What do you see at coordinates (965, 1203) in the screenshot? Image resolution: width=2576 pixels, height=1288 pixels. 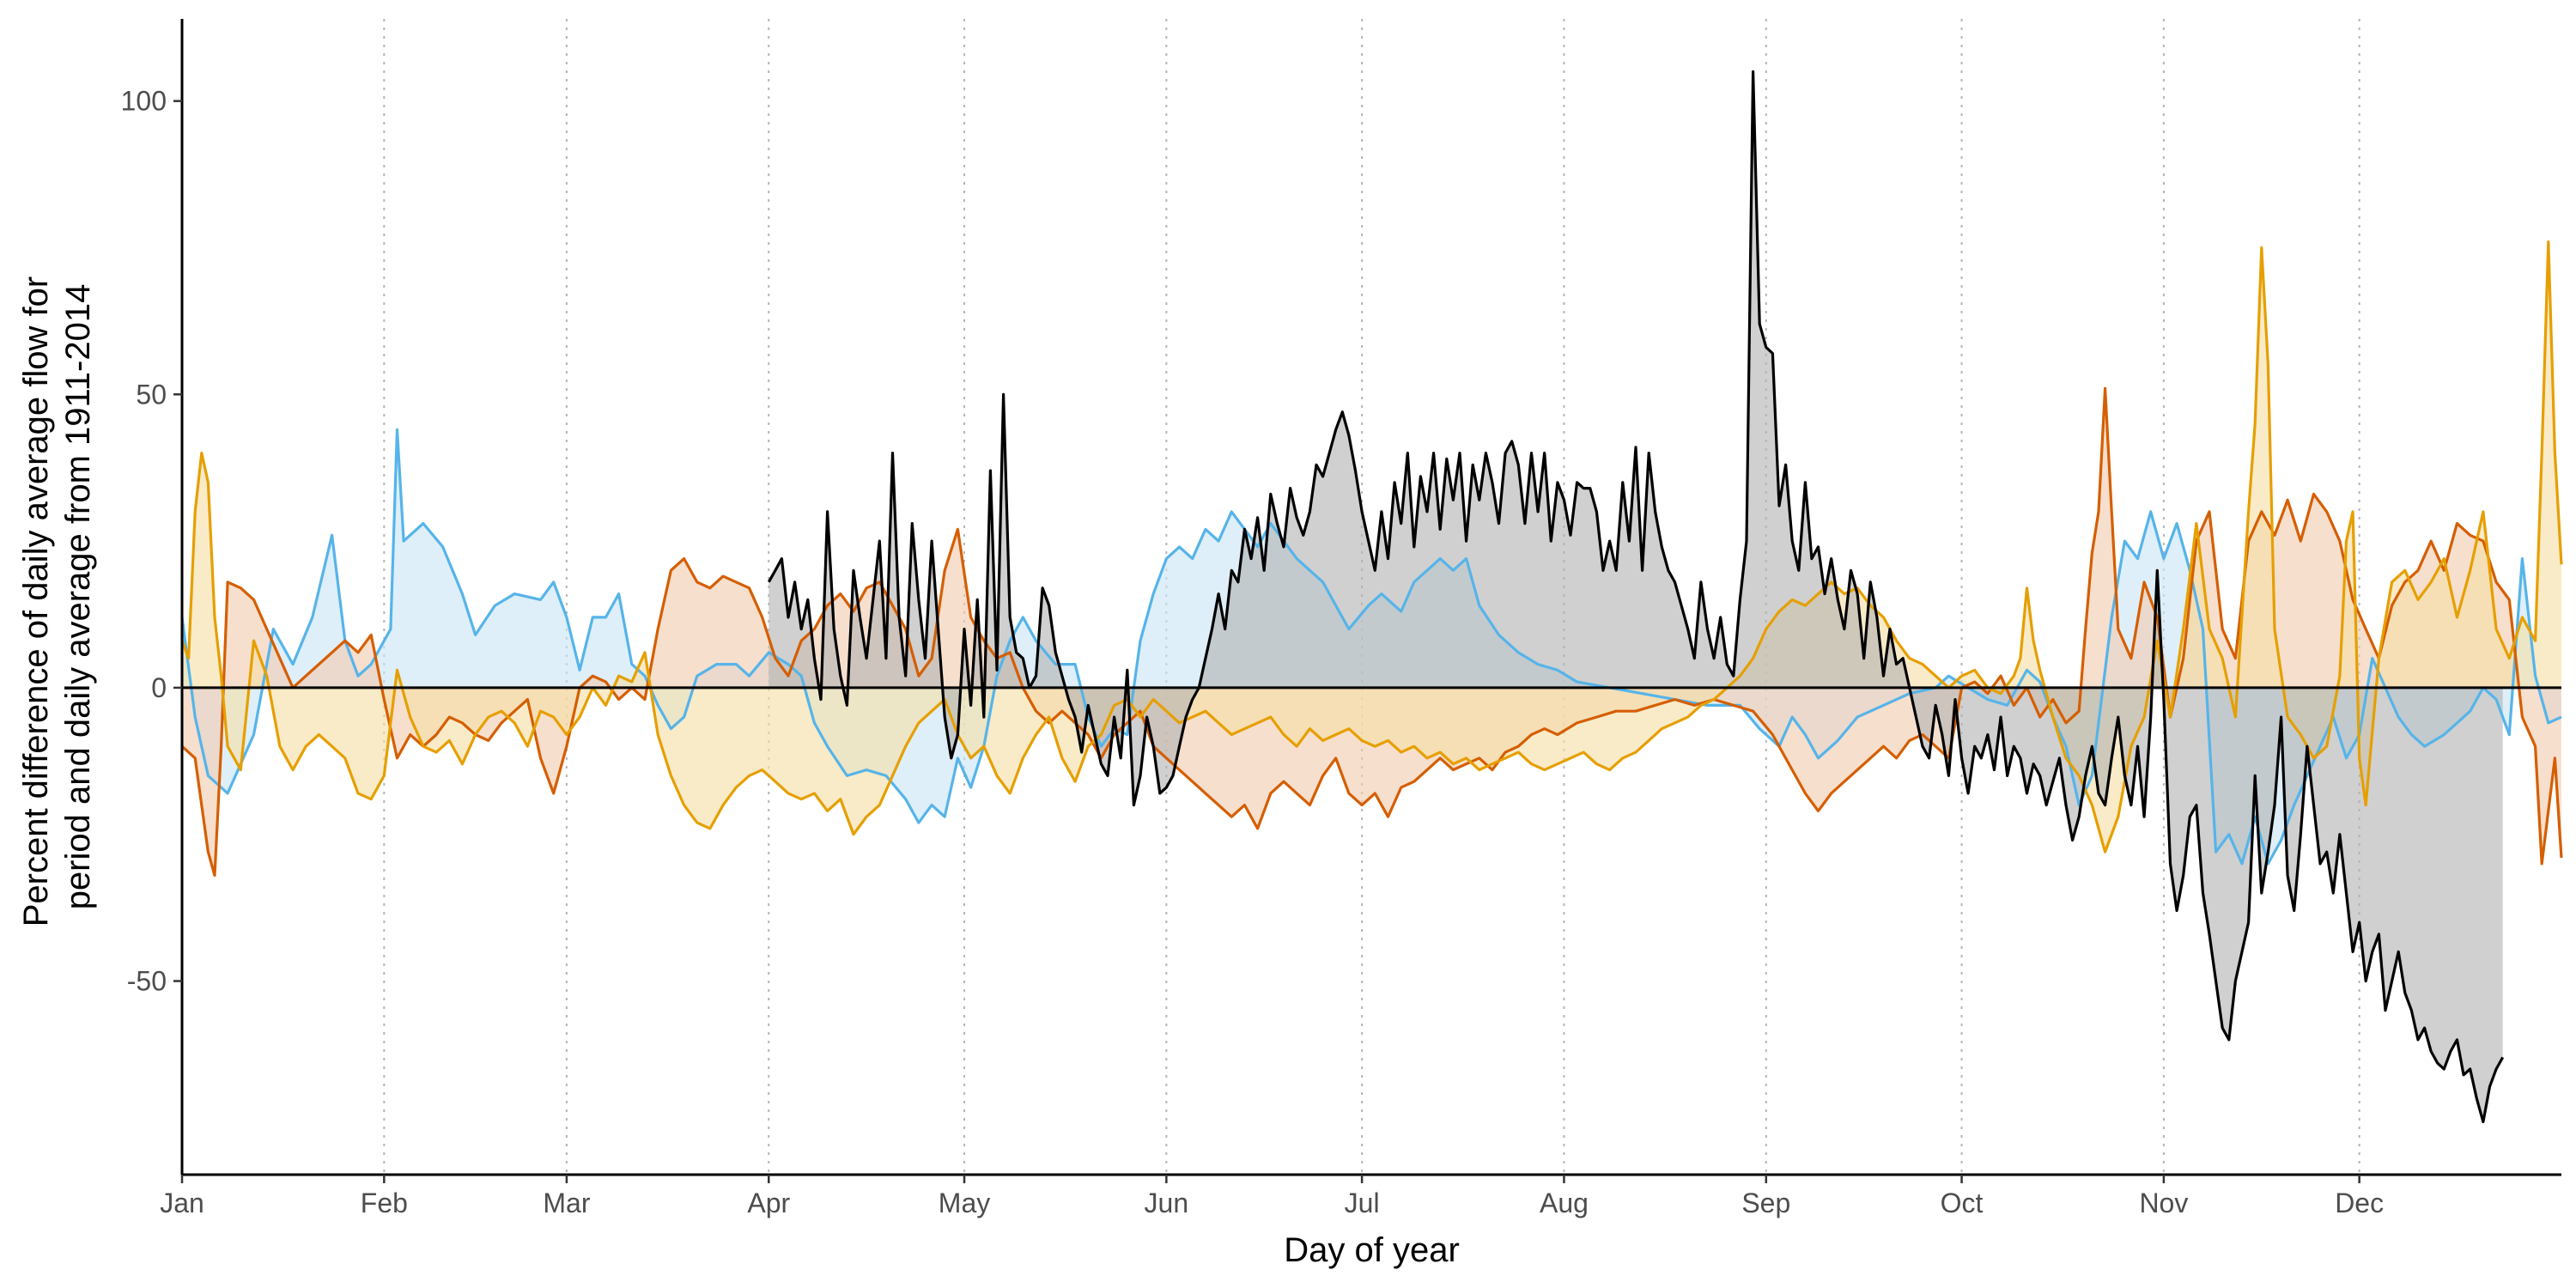 I see `x-tick-label: May` at bounding box center [965, 1203].